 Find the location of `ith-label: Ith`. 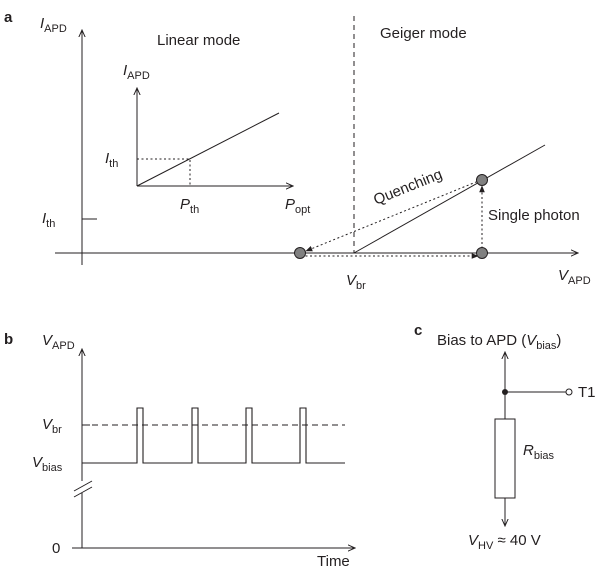

ith-label: Ith is located at coordinates (48, 220).